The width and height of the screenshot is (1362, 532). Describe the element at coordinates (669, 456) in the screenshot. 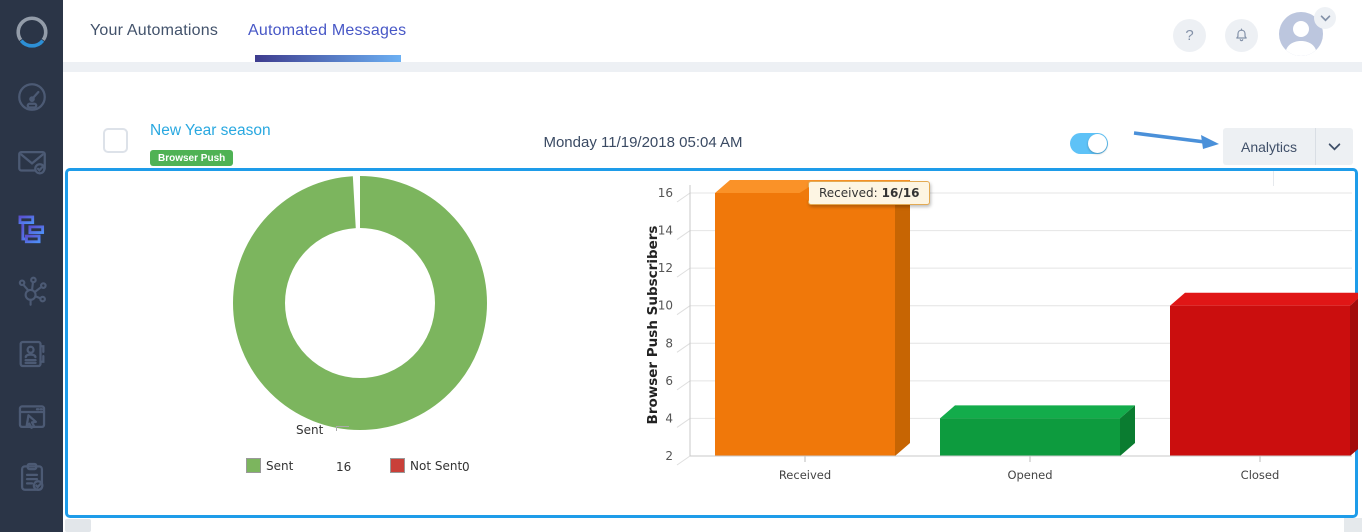

I see `svg-text: 2` at that location.